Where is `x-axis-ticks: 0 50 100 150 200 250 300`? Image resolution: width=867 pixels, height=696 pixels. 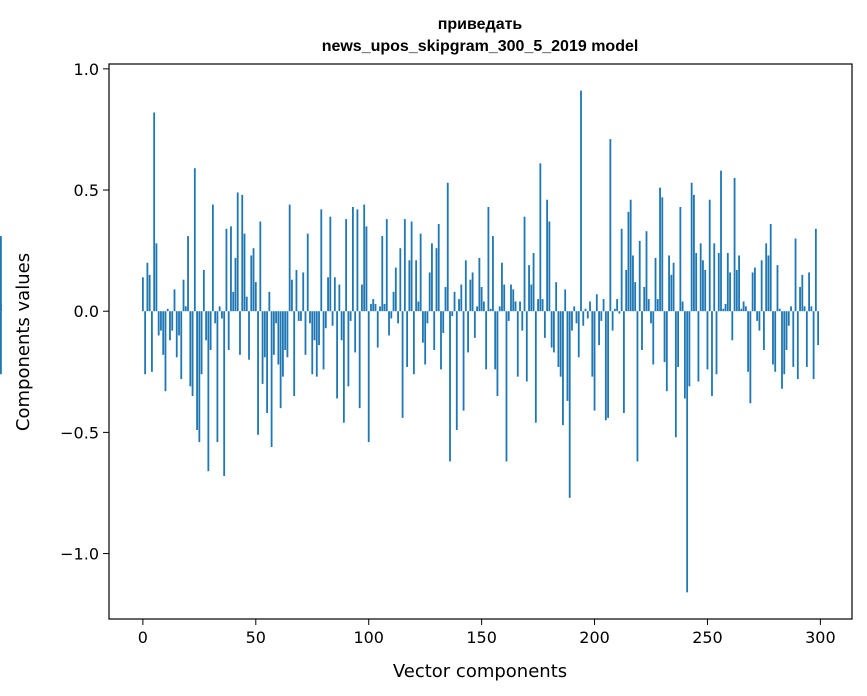 x-axis-ticks: 0 50 100 150 200 250 300 is located at coordinates (487, 633).